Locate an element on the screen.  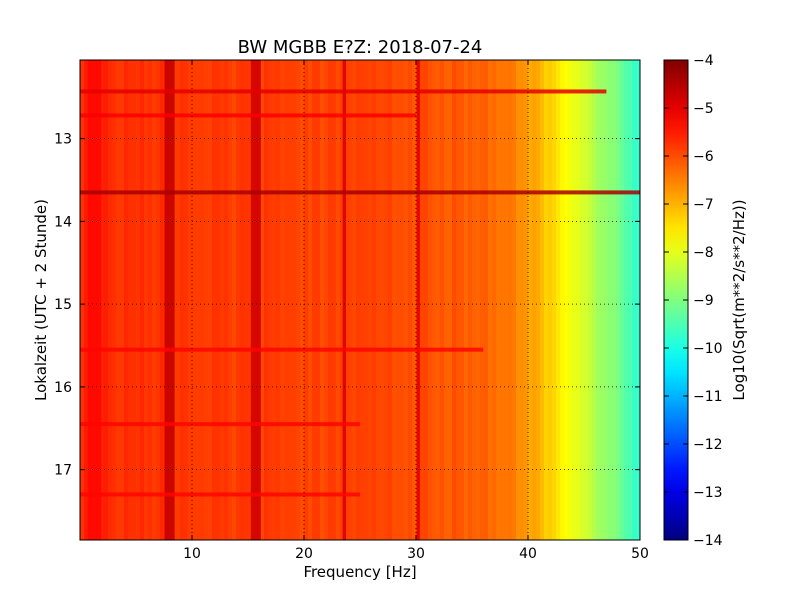
colorbar-tick-label: −11 is located at coordinates (708, 397).